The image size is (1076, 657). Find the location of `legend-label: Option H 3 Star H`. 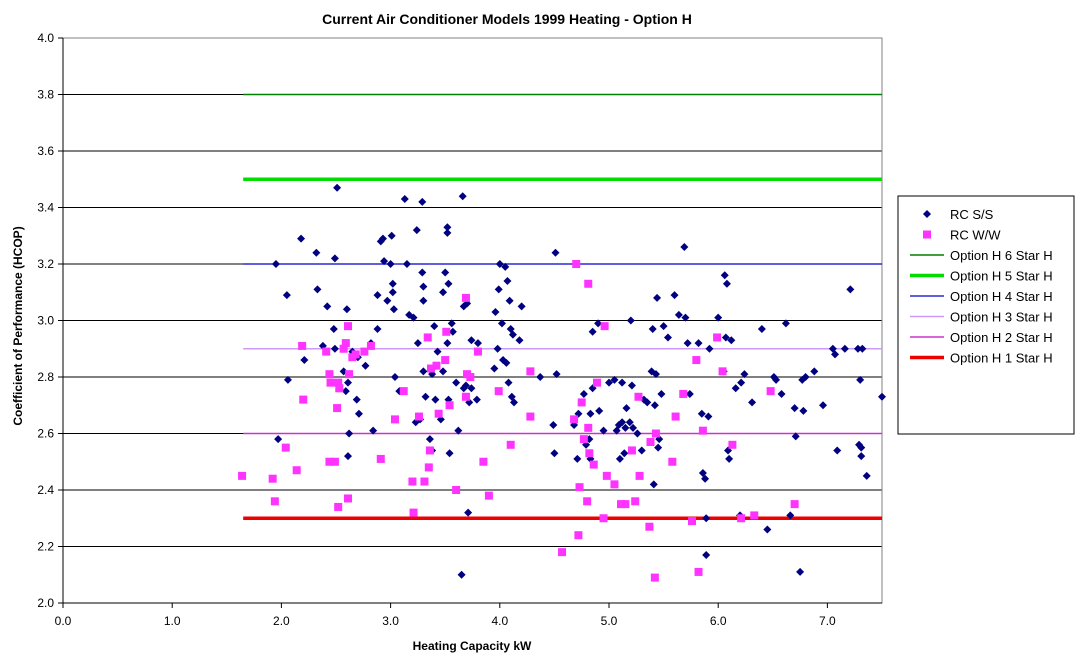

legend-label: Option H 3 Star H is located at coordinates (1001, 317).